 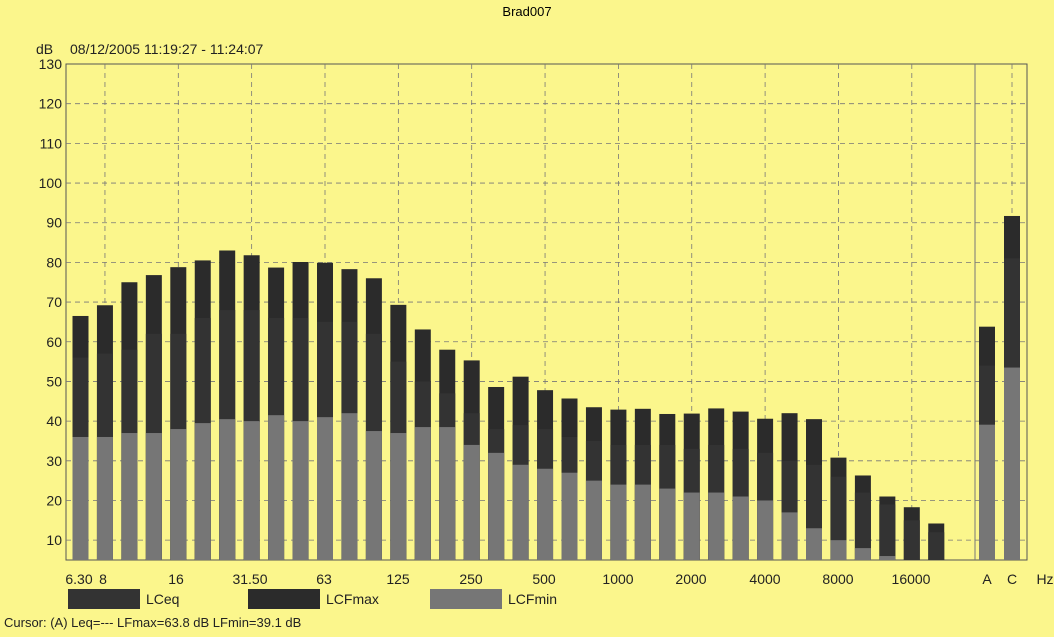 What do you see at coordinates (44, 49) in the screenshot?
I see `y-unit-label: dB` at bounding box center [44, 49].